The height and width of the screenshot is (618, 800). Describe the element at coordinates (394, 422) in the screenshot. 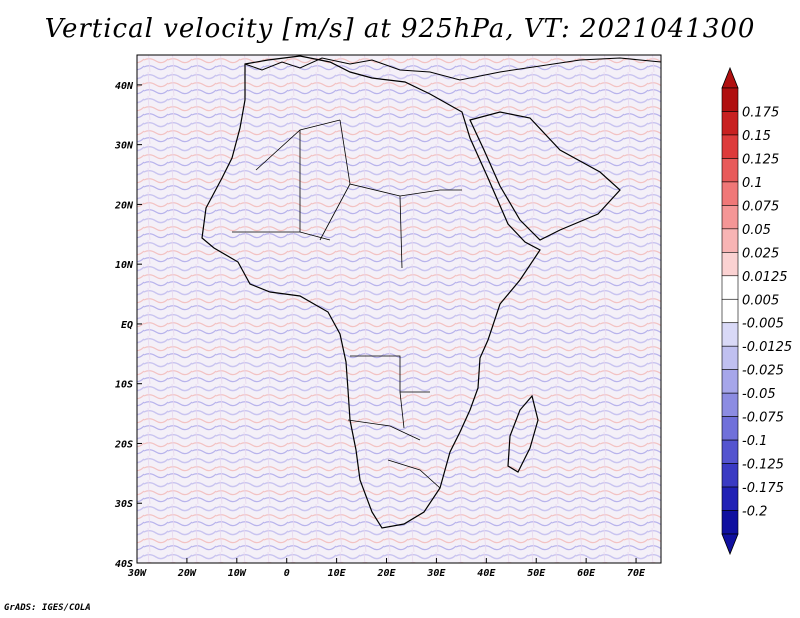

I see `southern-africa-borders` at that location.